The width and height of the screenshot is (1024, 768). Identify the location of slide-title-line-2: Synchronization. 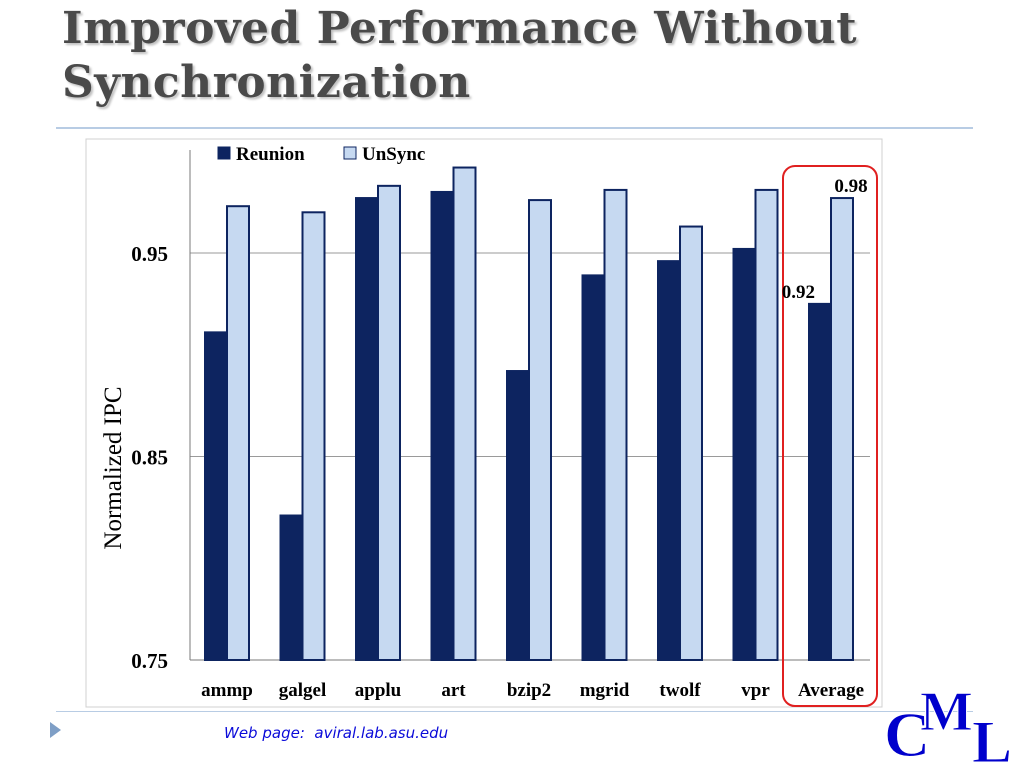
(266, 82).